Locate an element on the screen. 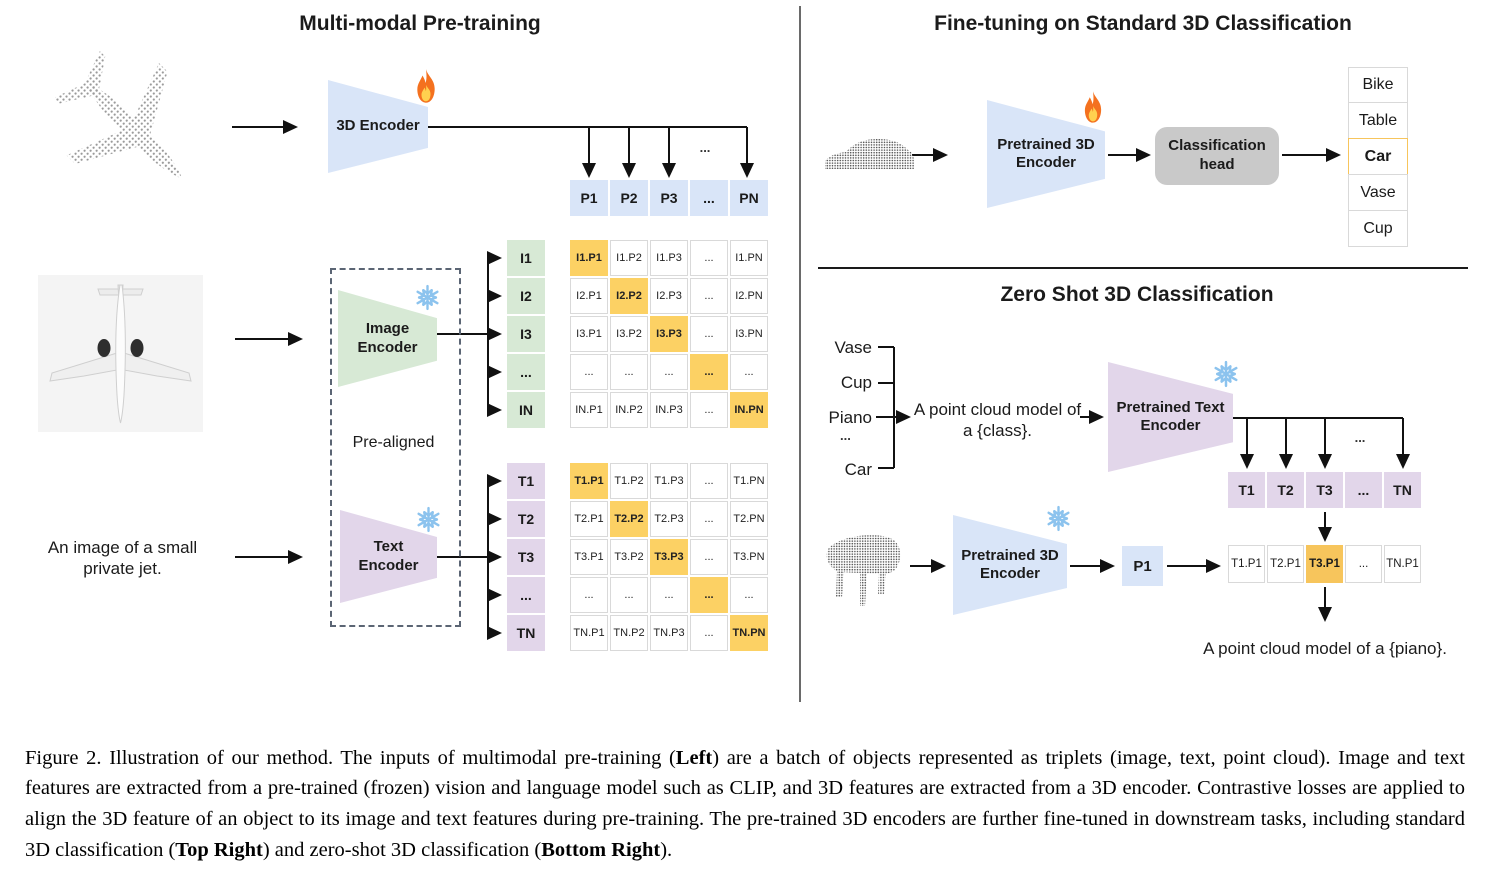 The height and width of the screenshot is (888, 1490). prompt-template: A point cloud model of a {class}. is located at coordinates (997, 420).